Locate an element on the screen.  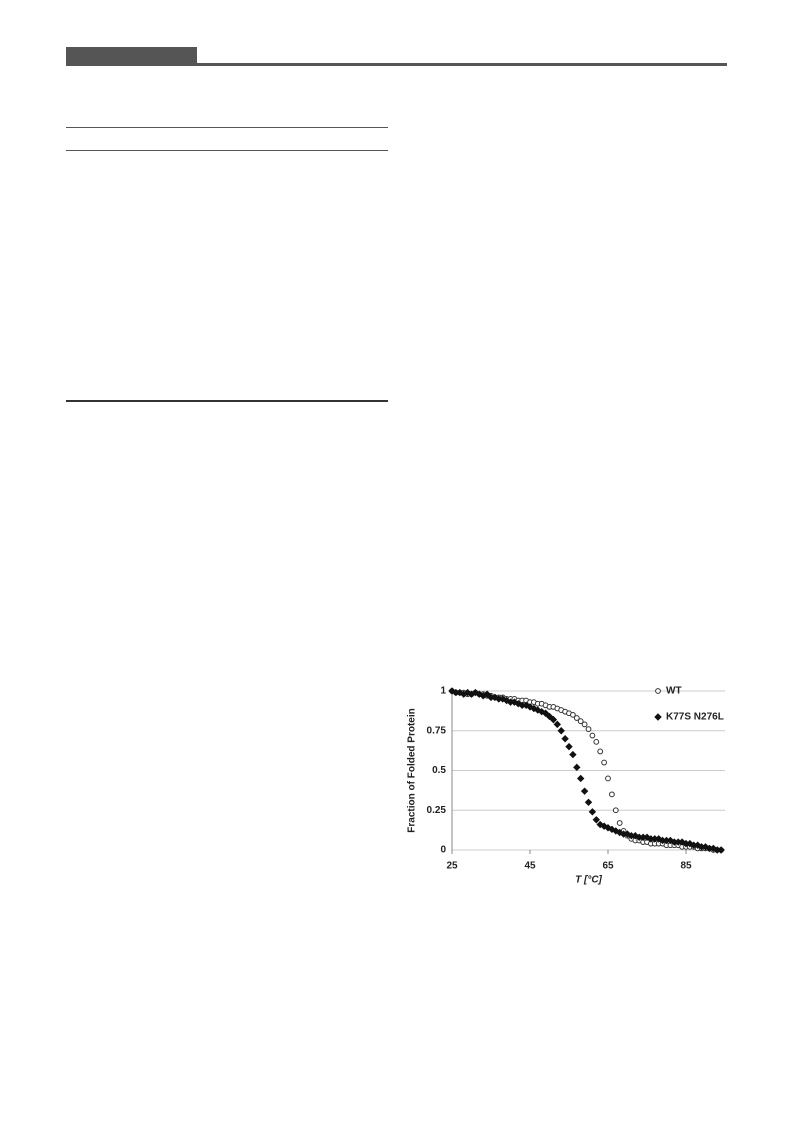
legend-label: K77S N276L is located at coordinates (695, 717).